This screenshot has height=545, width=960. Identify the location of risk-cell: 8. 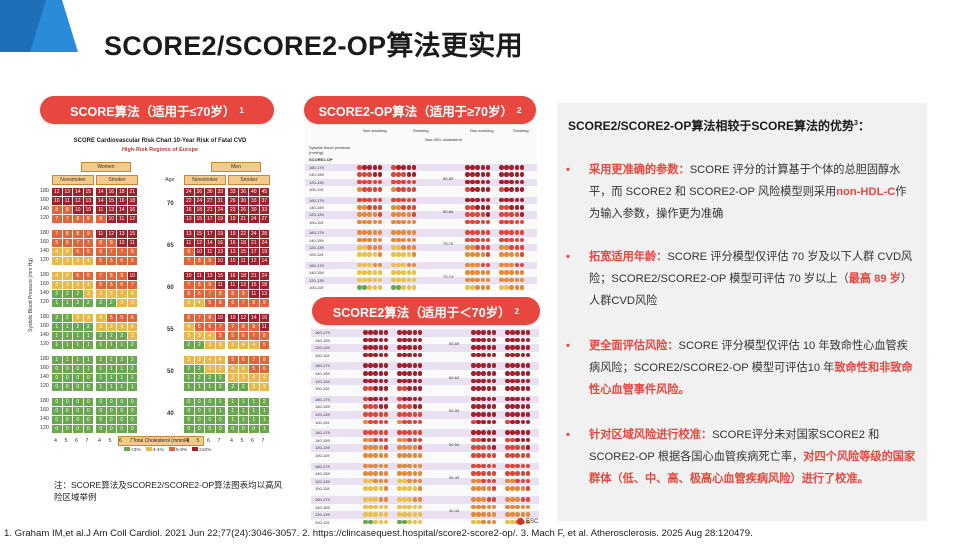
(57, 210).